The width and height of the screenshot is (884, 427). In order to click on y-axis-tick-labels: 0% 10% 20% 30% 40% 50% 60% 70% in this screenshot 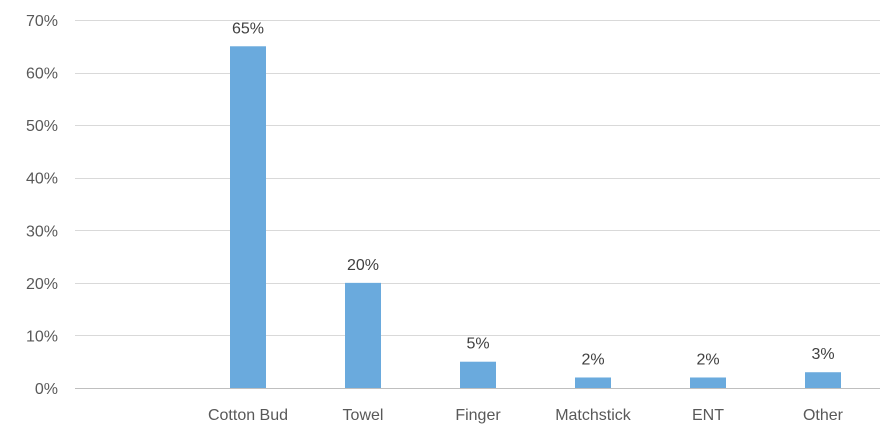, I will do `click(42, 205)`.